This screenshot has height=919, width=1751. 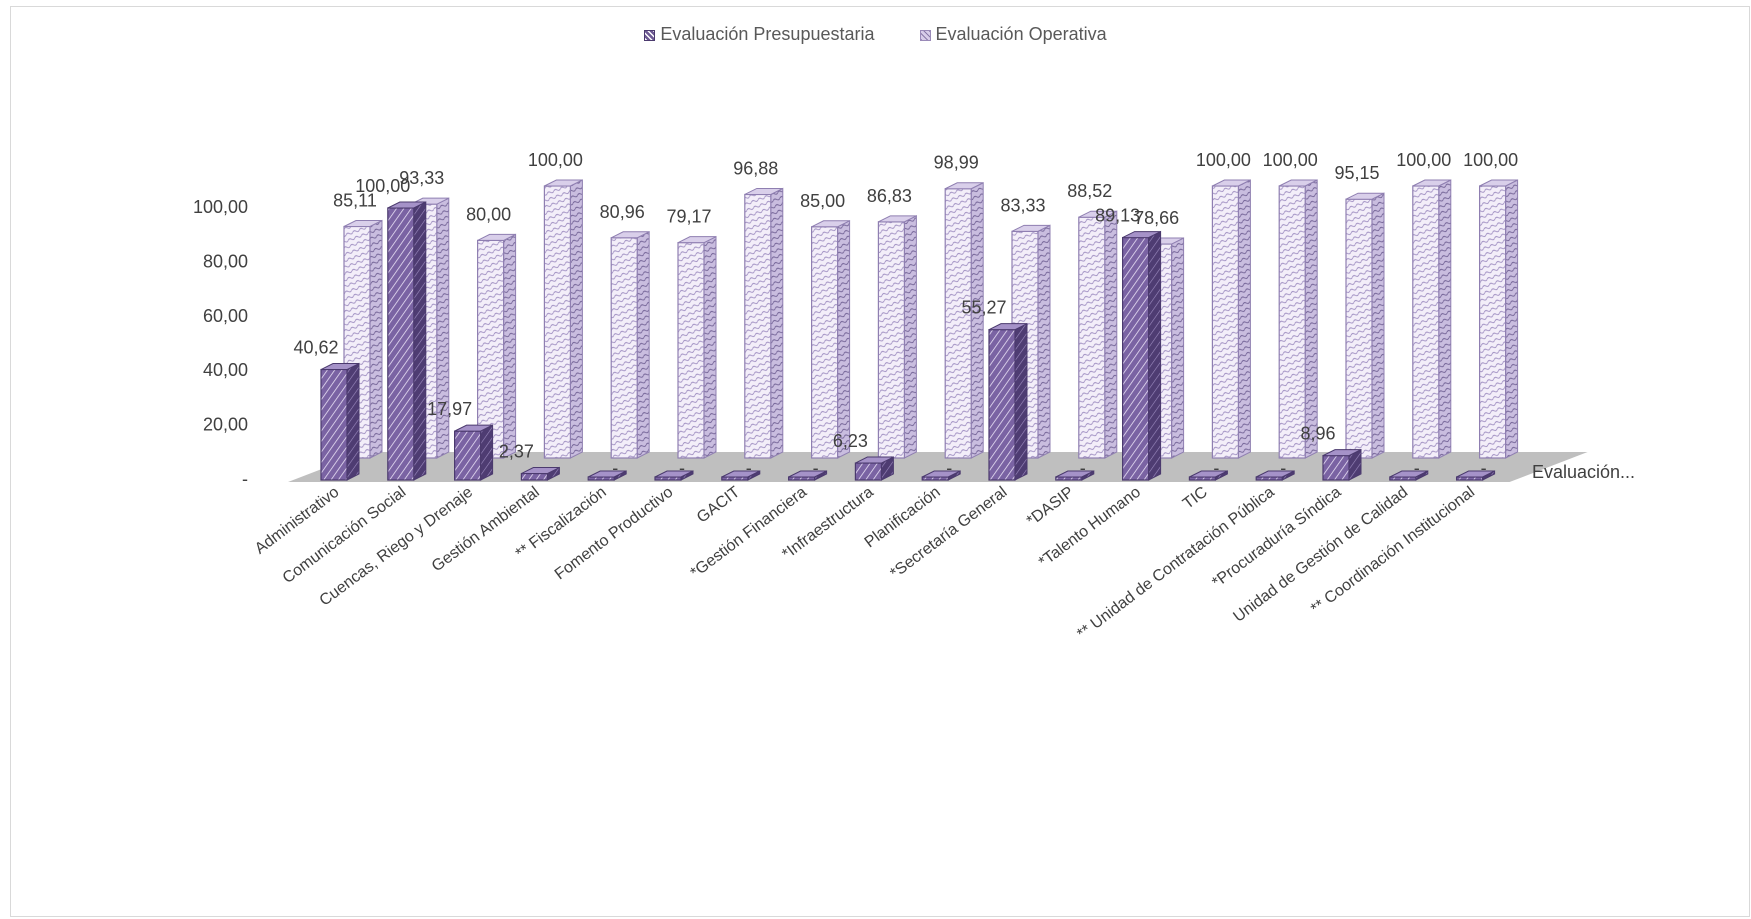 I want to click on bar-presupuestaria-12-side, so click(x=1155, y=355).